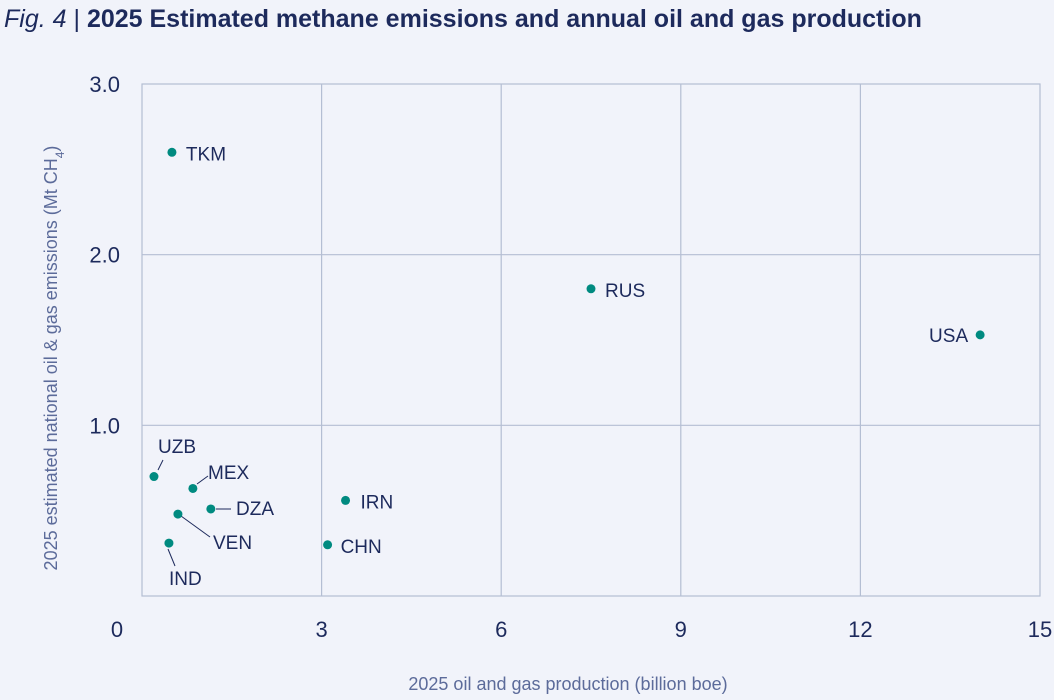 Image resolution: width=1054 pixels, height=700 pixels. I want to click on y-tick-label: 2.0, so click(104, 255).